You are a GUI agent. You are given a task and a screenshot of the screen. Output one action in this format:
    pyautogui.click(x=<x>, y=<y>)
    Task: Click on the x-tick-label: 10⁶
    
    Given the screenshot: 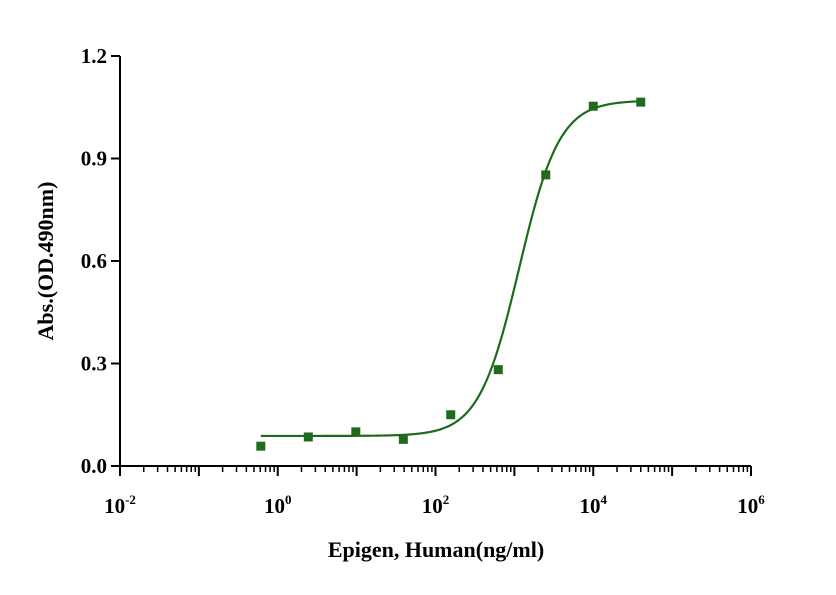 What is the action you would take?
    pyautogui.click(x=751, y=505)
    